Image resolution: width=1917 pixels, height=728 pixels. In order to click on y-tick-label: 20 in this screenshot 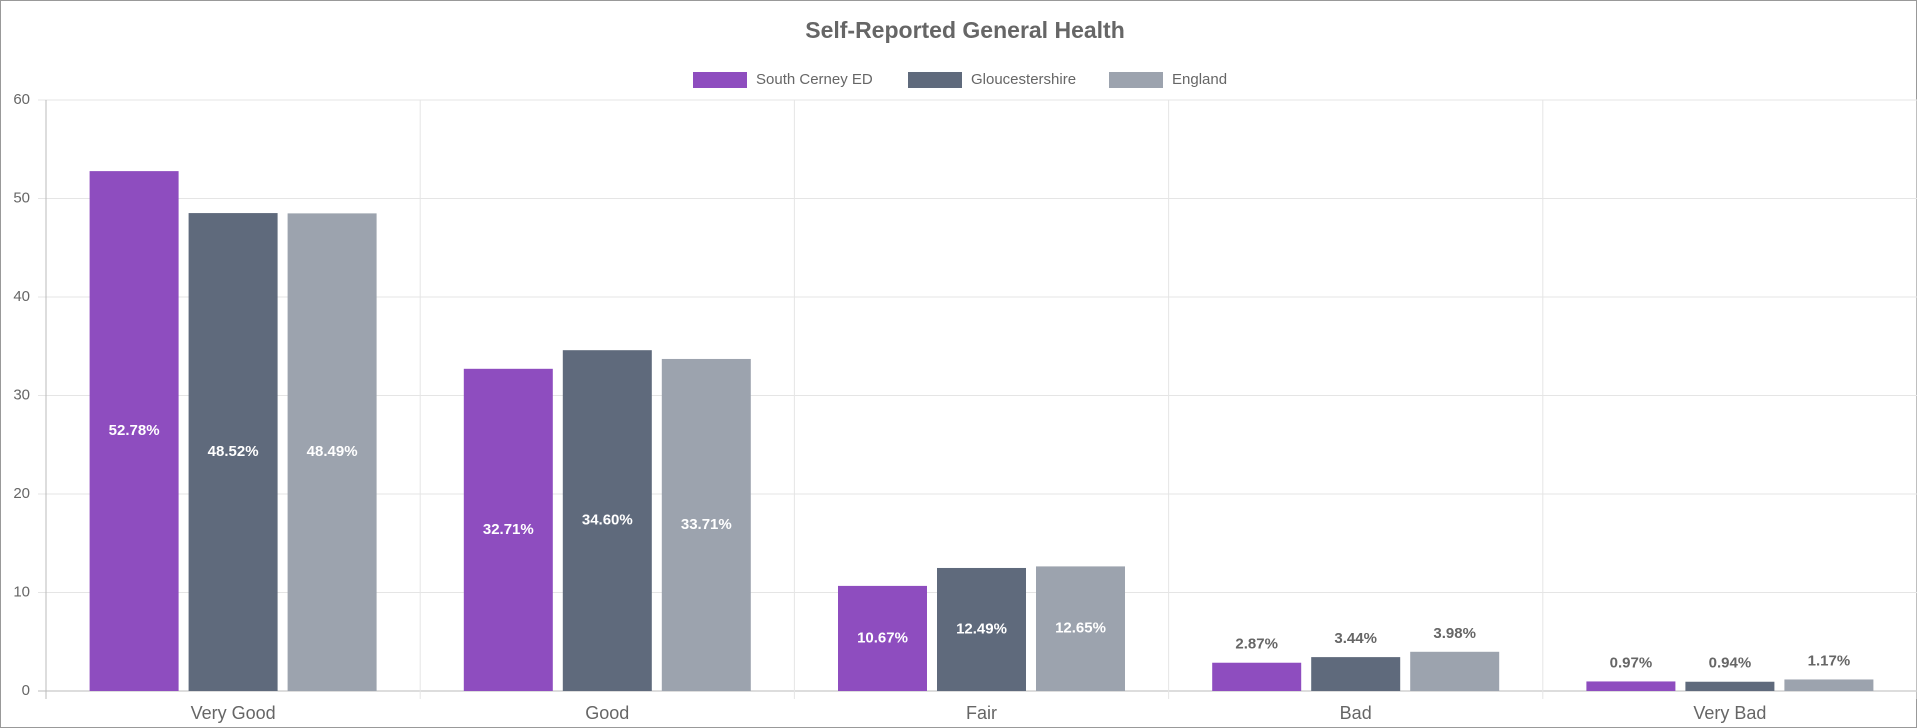, I will do `click(21, 493)`.